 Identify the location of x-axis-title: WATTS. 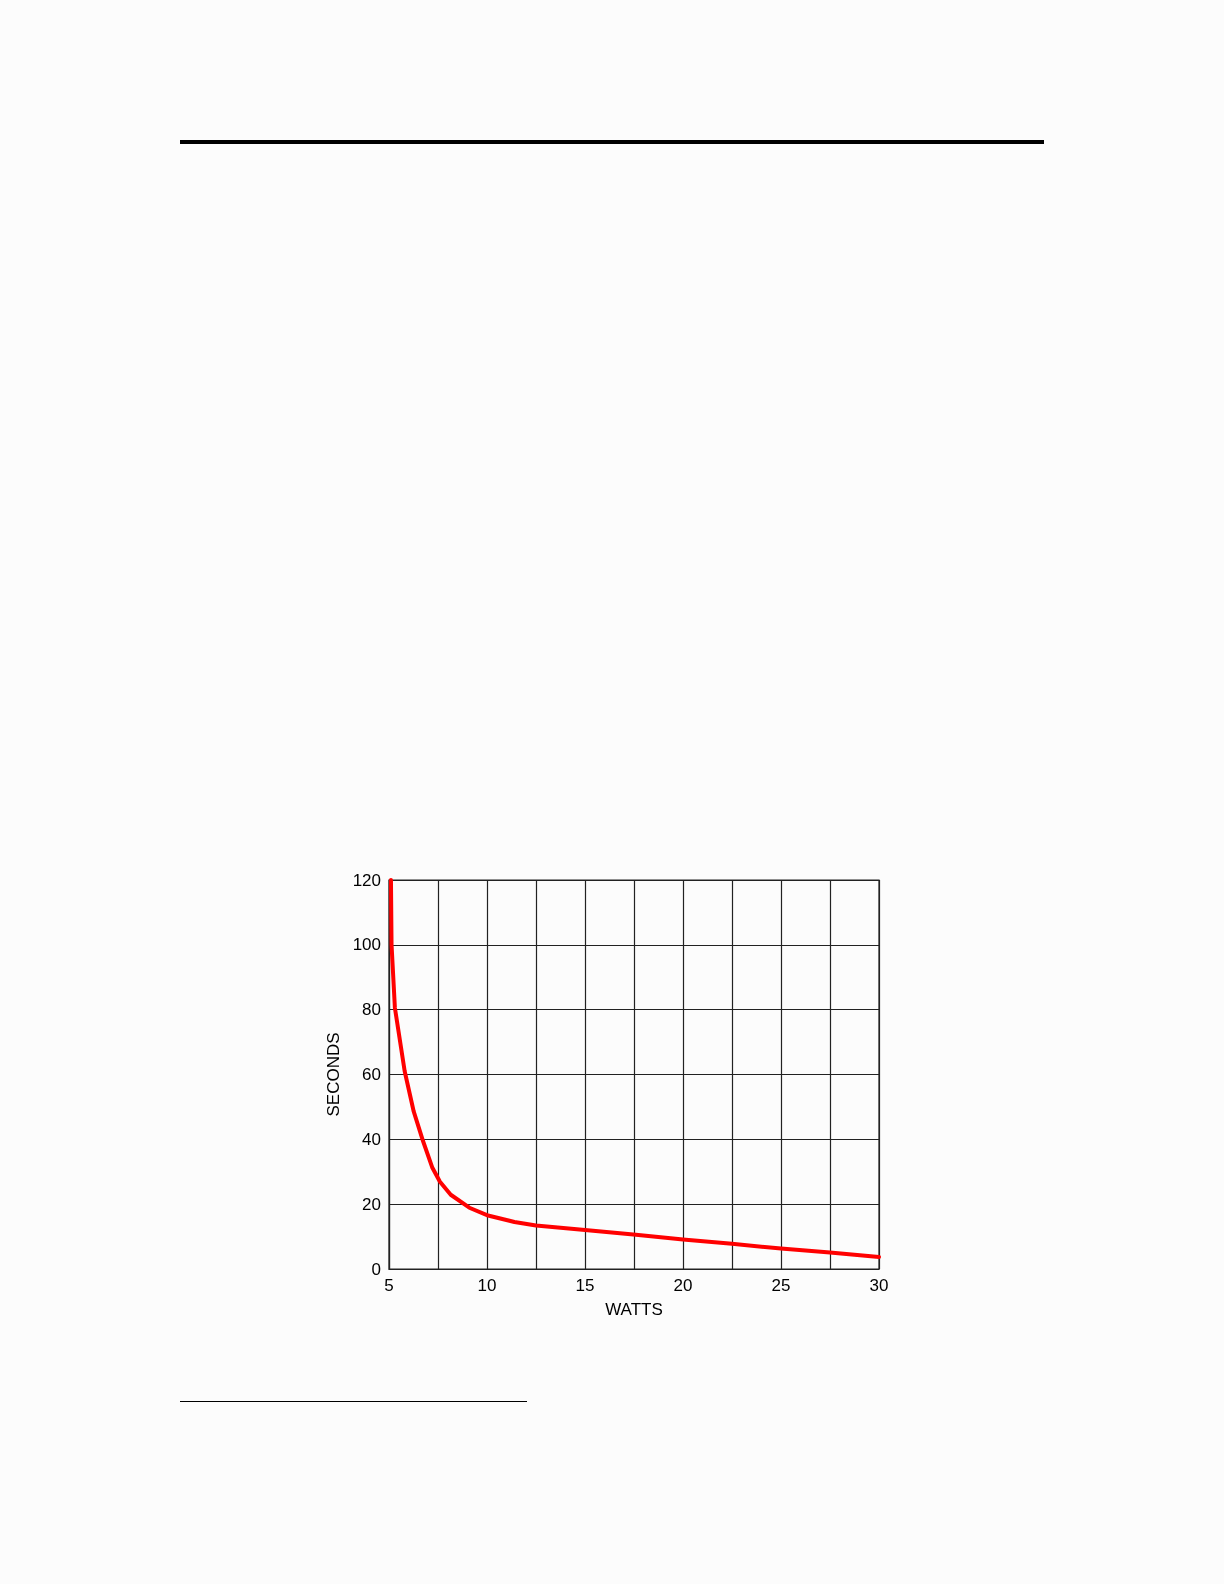
(634, 1309).